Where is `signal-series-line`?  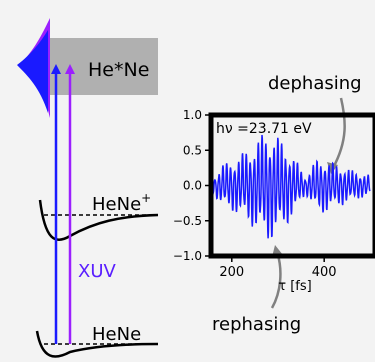 signal-series-line is located at coordinates (291, 186).